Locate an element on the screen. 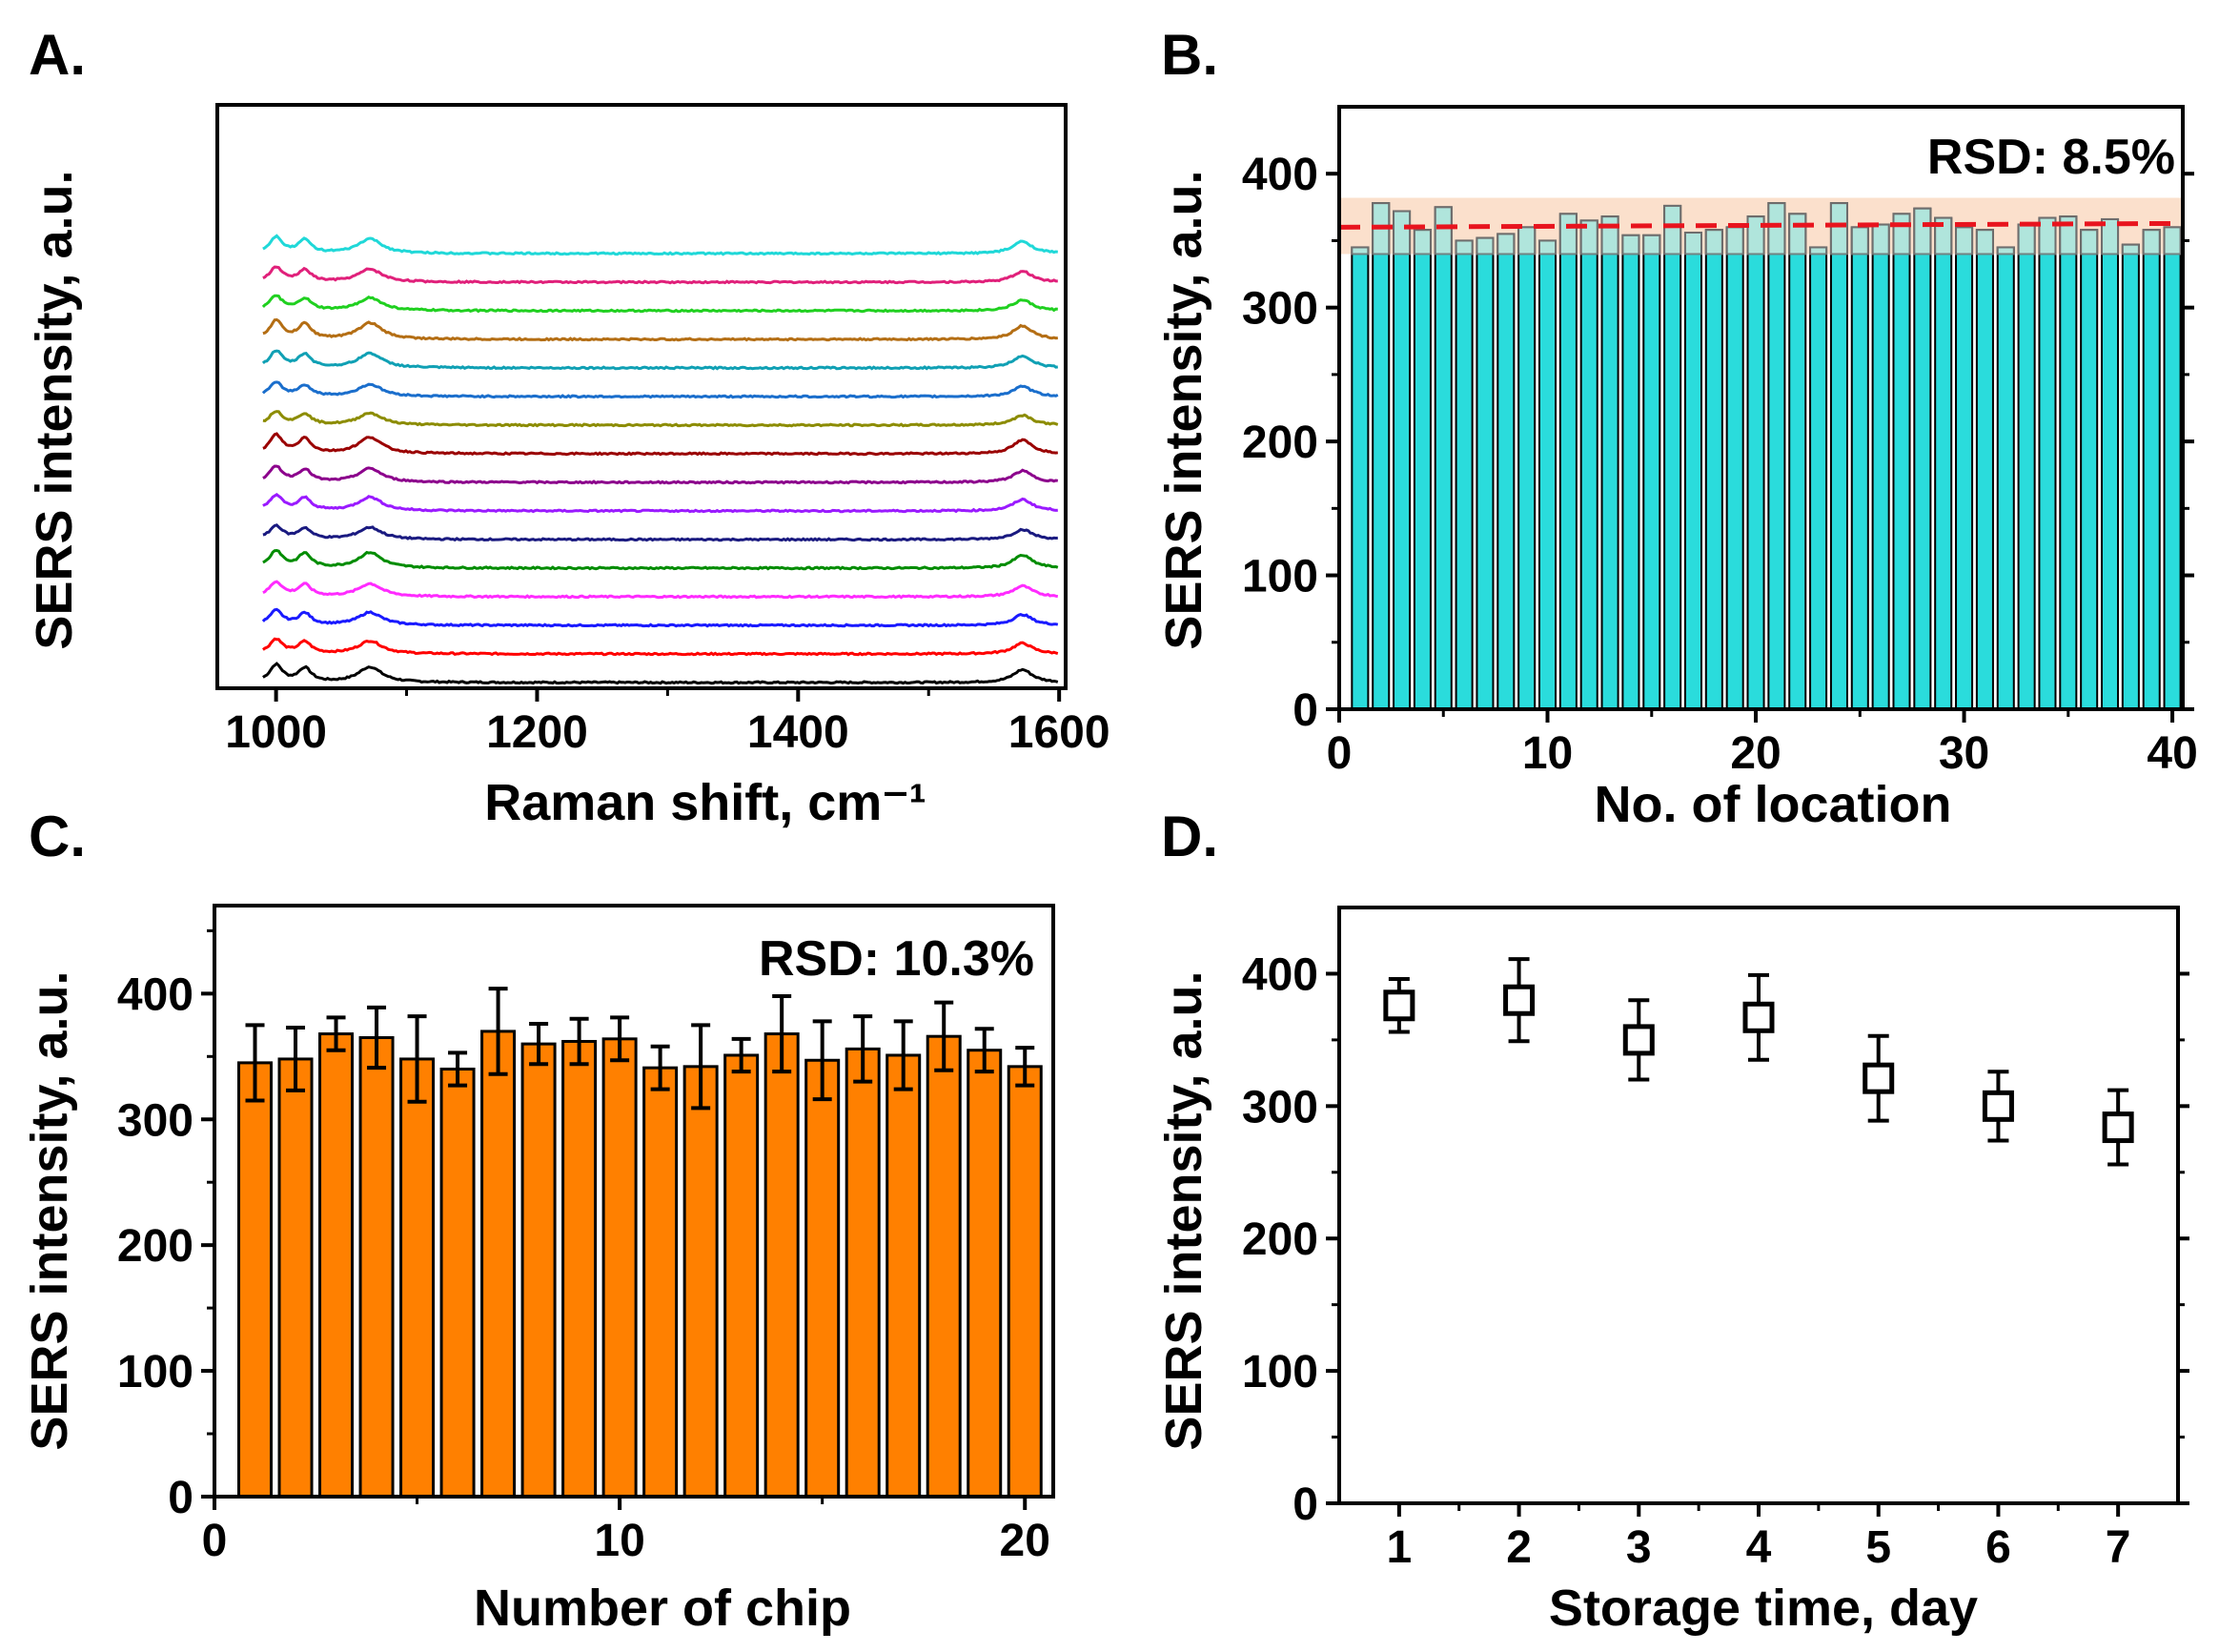 The width and height of the screenshot is (2219, 1652). panel-a-frame is located at coordinates (642, 396).